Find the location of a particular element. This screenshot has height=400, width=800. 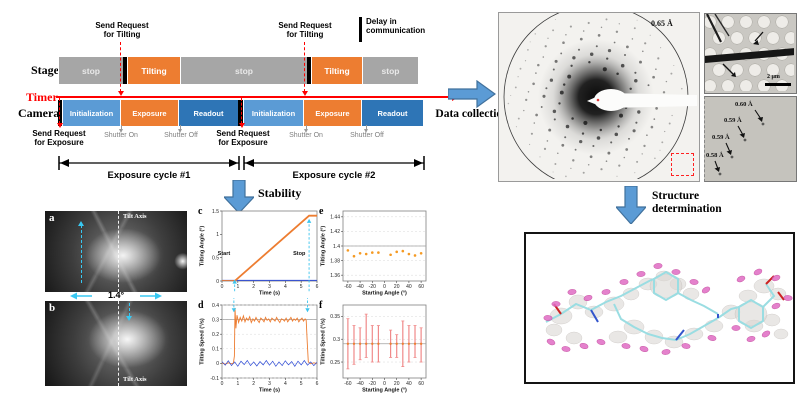

svg-text: 1.44 is located at coordinates (335, 218).